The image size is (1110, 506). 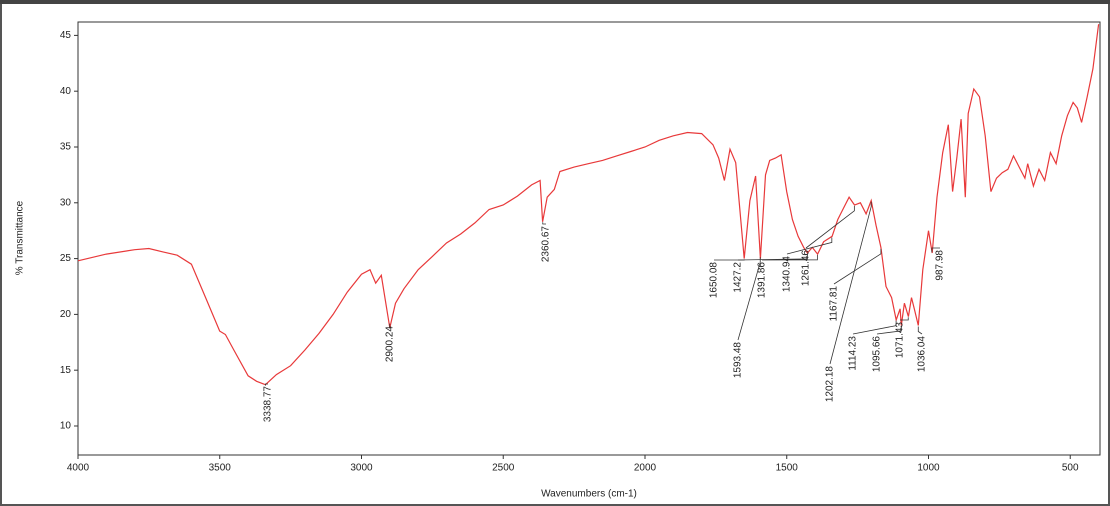 I want to click on y-tick-label: 15, so click(x=66, y=370).